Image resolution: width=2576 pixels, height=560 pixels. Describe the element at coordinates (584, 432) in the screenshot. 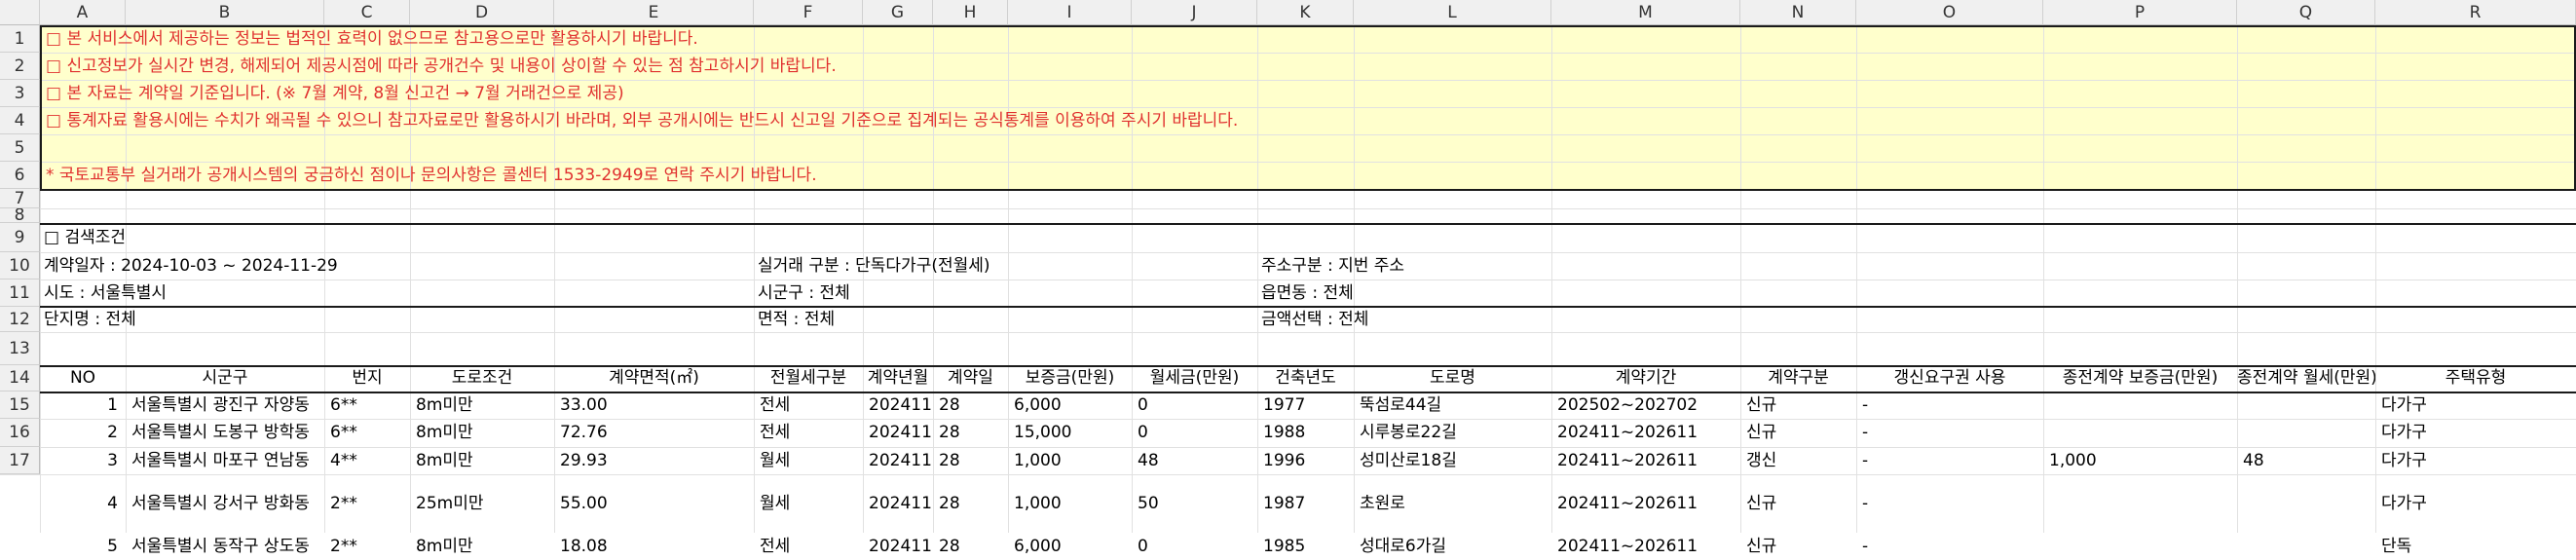

I see `table-cell: 72.76` at that location.